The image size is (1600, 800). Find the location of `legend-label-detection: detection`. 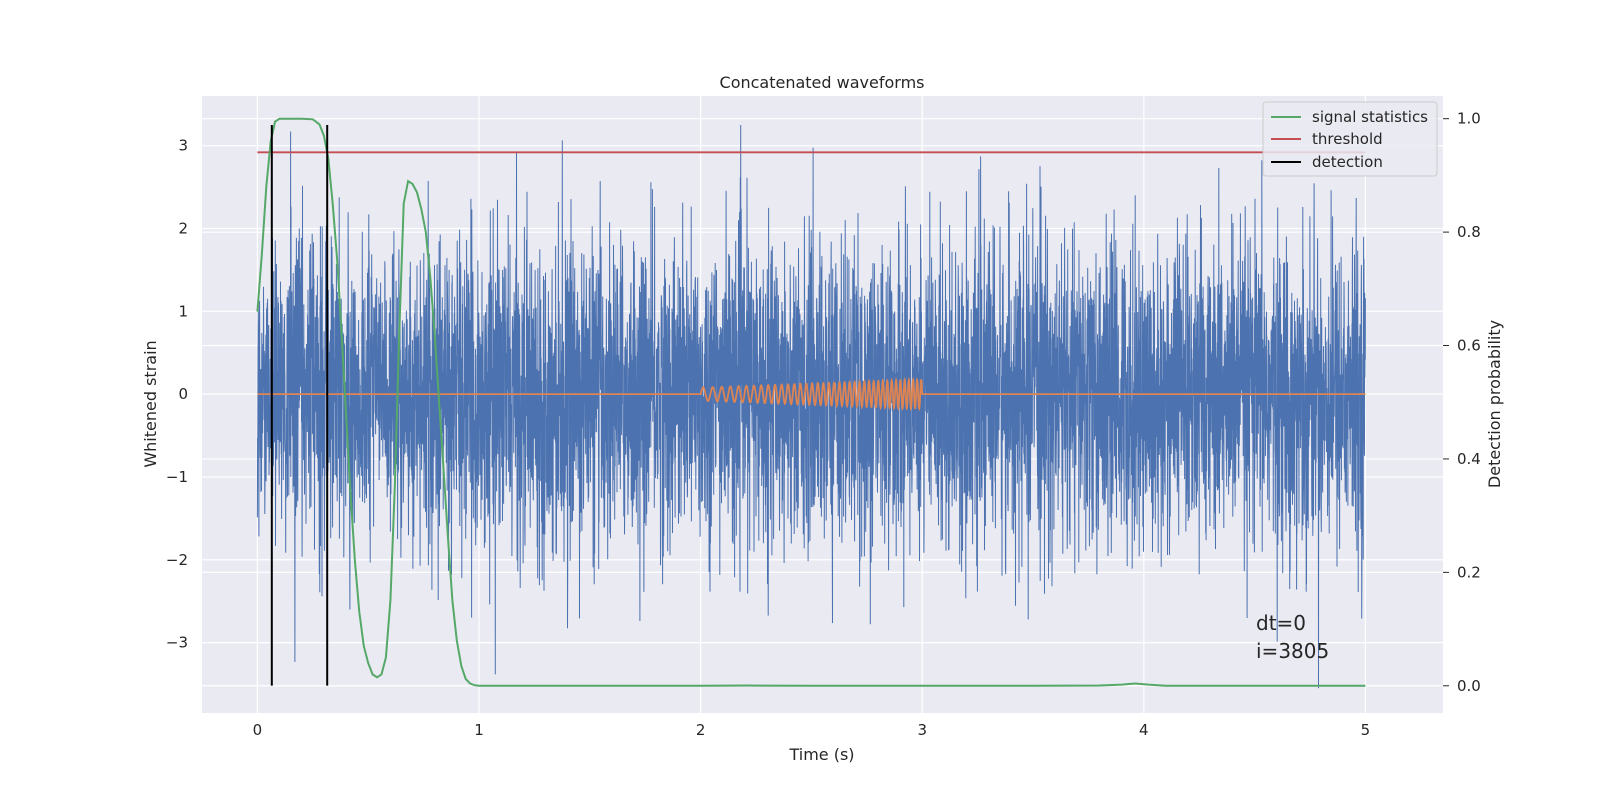

legend-label-detection: detection is located at coordinates (1347, 162).